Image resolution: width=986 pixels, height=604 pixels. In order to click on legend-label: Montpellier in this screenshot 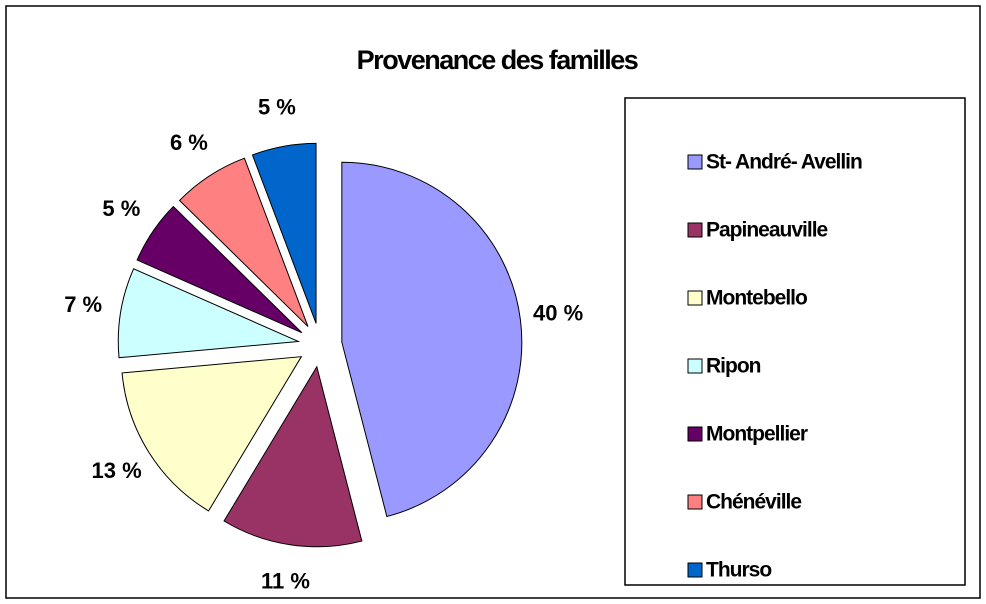, I will do `click(757, 434)`.